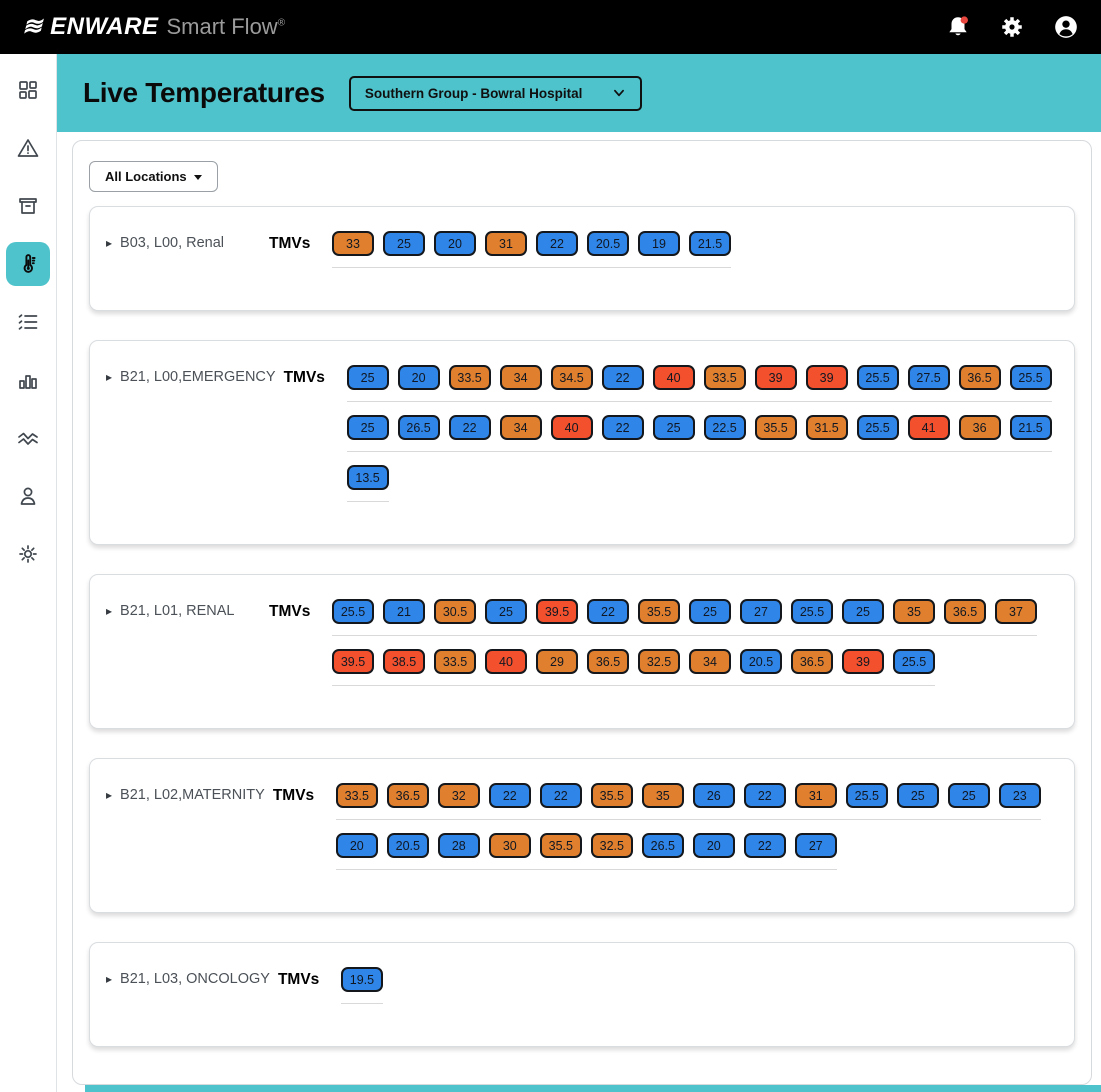 The width and height of the screenshot is (1101, 1092). I want to click on location-label: B03, L00, Renal, so click(172, 243).